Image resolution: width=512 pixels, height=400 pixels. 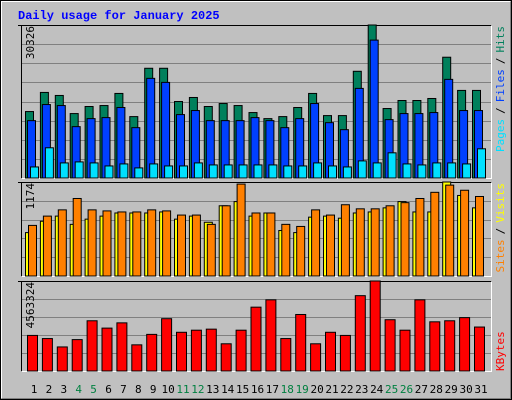 I want to click on x-tick-label: 17, so click(x=272, y=389).